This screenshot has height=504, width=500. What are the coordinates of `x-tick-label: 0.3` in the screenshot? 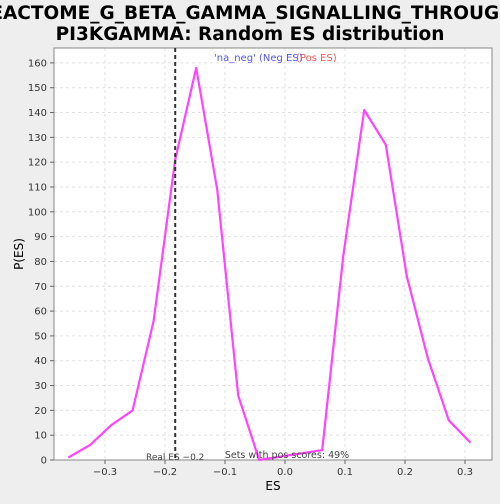 It's located at (465, 472).